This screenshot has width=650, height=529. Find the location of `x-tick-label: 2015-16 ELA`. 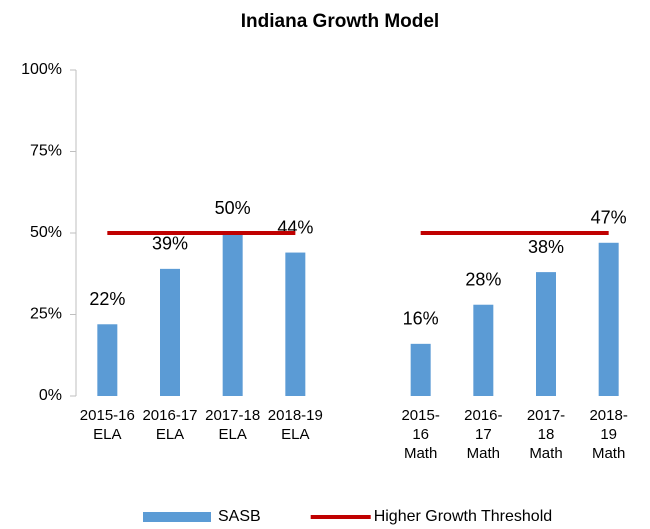

x-tick-label: 2015-16 ELA is located at coordinates (107, 425).